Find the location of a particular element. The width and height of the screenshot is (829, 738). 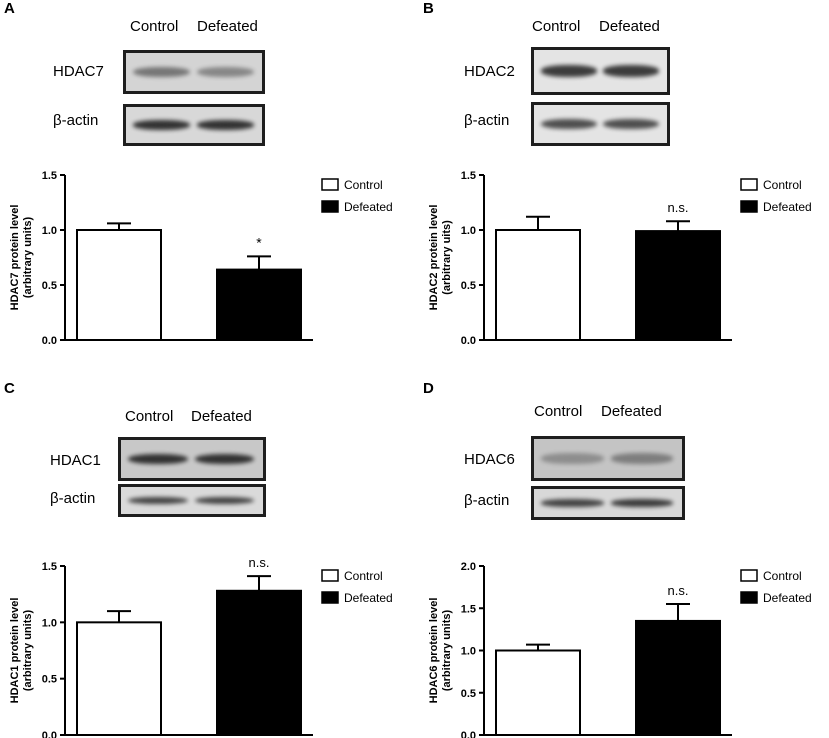

panel-letter: C is located at coordinates (9, 388).